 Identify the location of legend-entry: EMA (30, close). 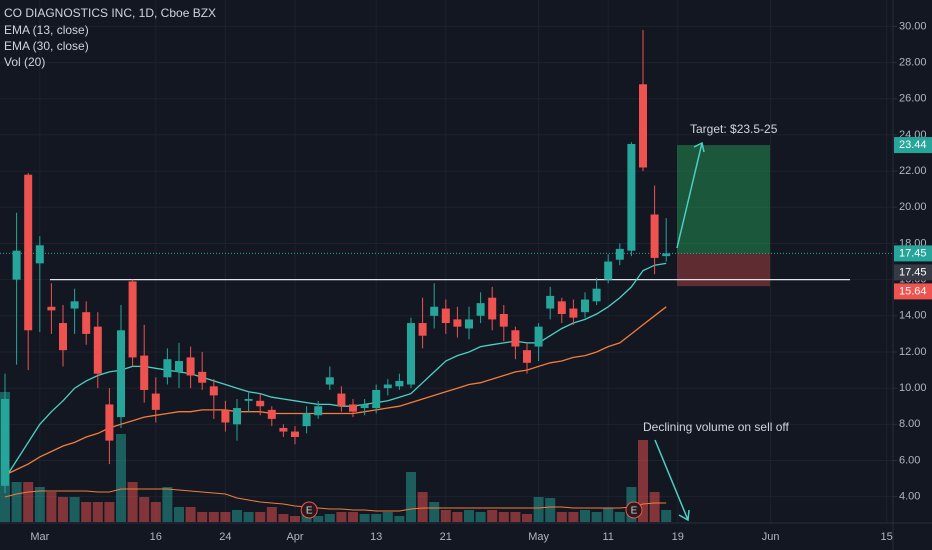
(46, 46).